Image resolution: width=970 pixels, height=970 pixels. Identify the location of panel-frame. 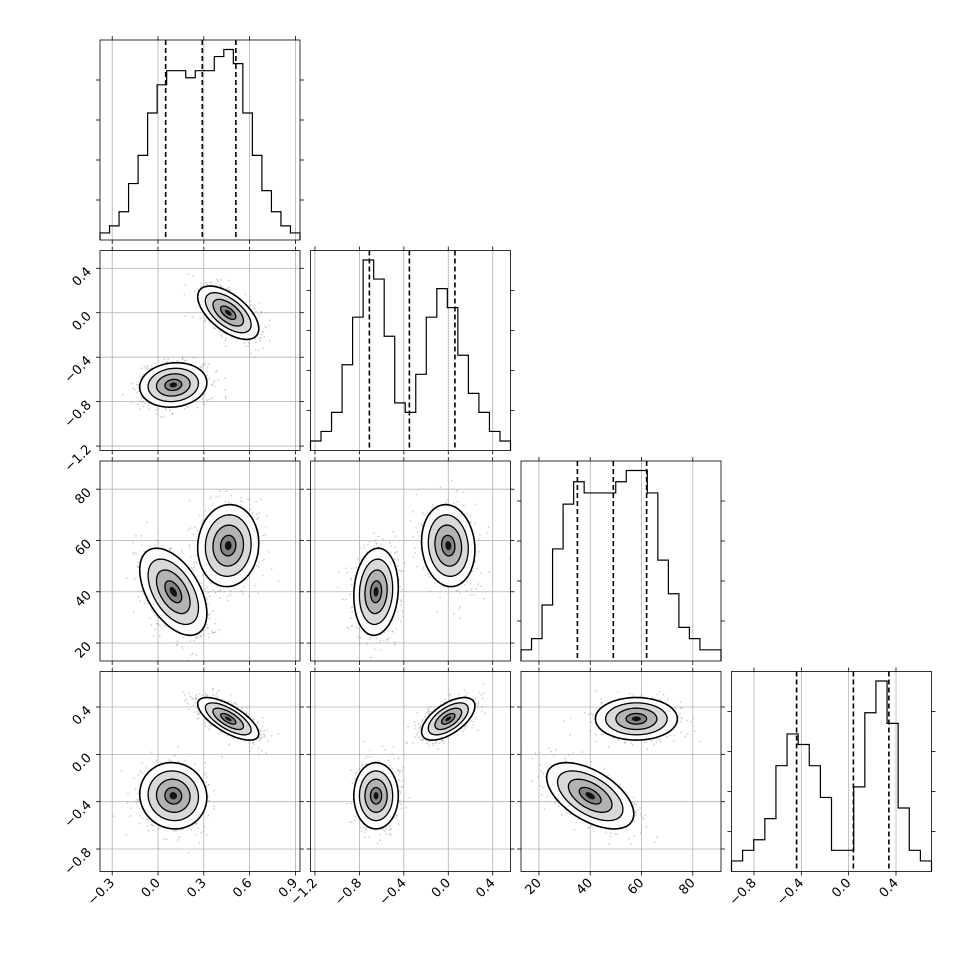
(621, 561).